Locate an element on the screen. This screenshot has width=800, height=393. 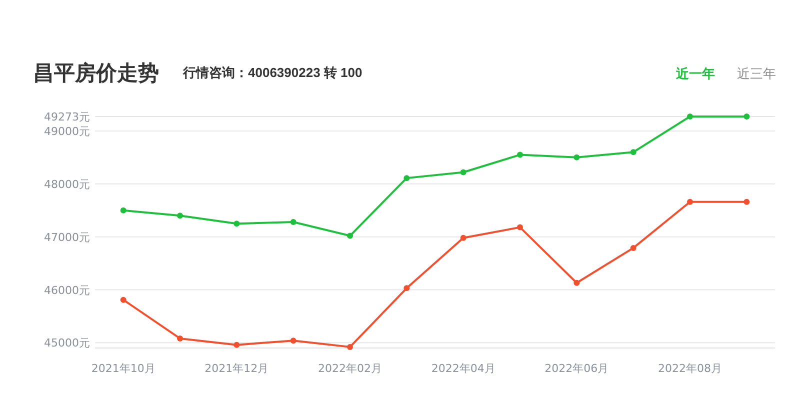
text: 近一年 is located at coordinates (695, 73).